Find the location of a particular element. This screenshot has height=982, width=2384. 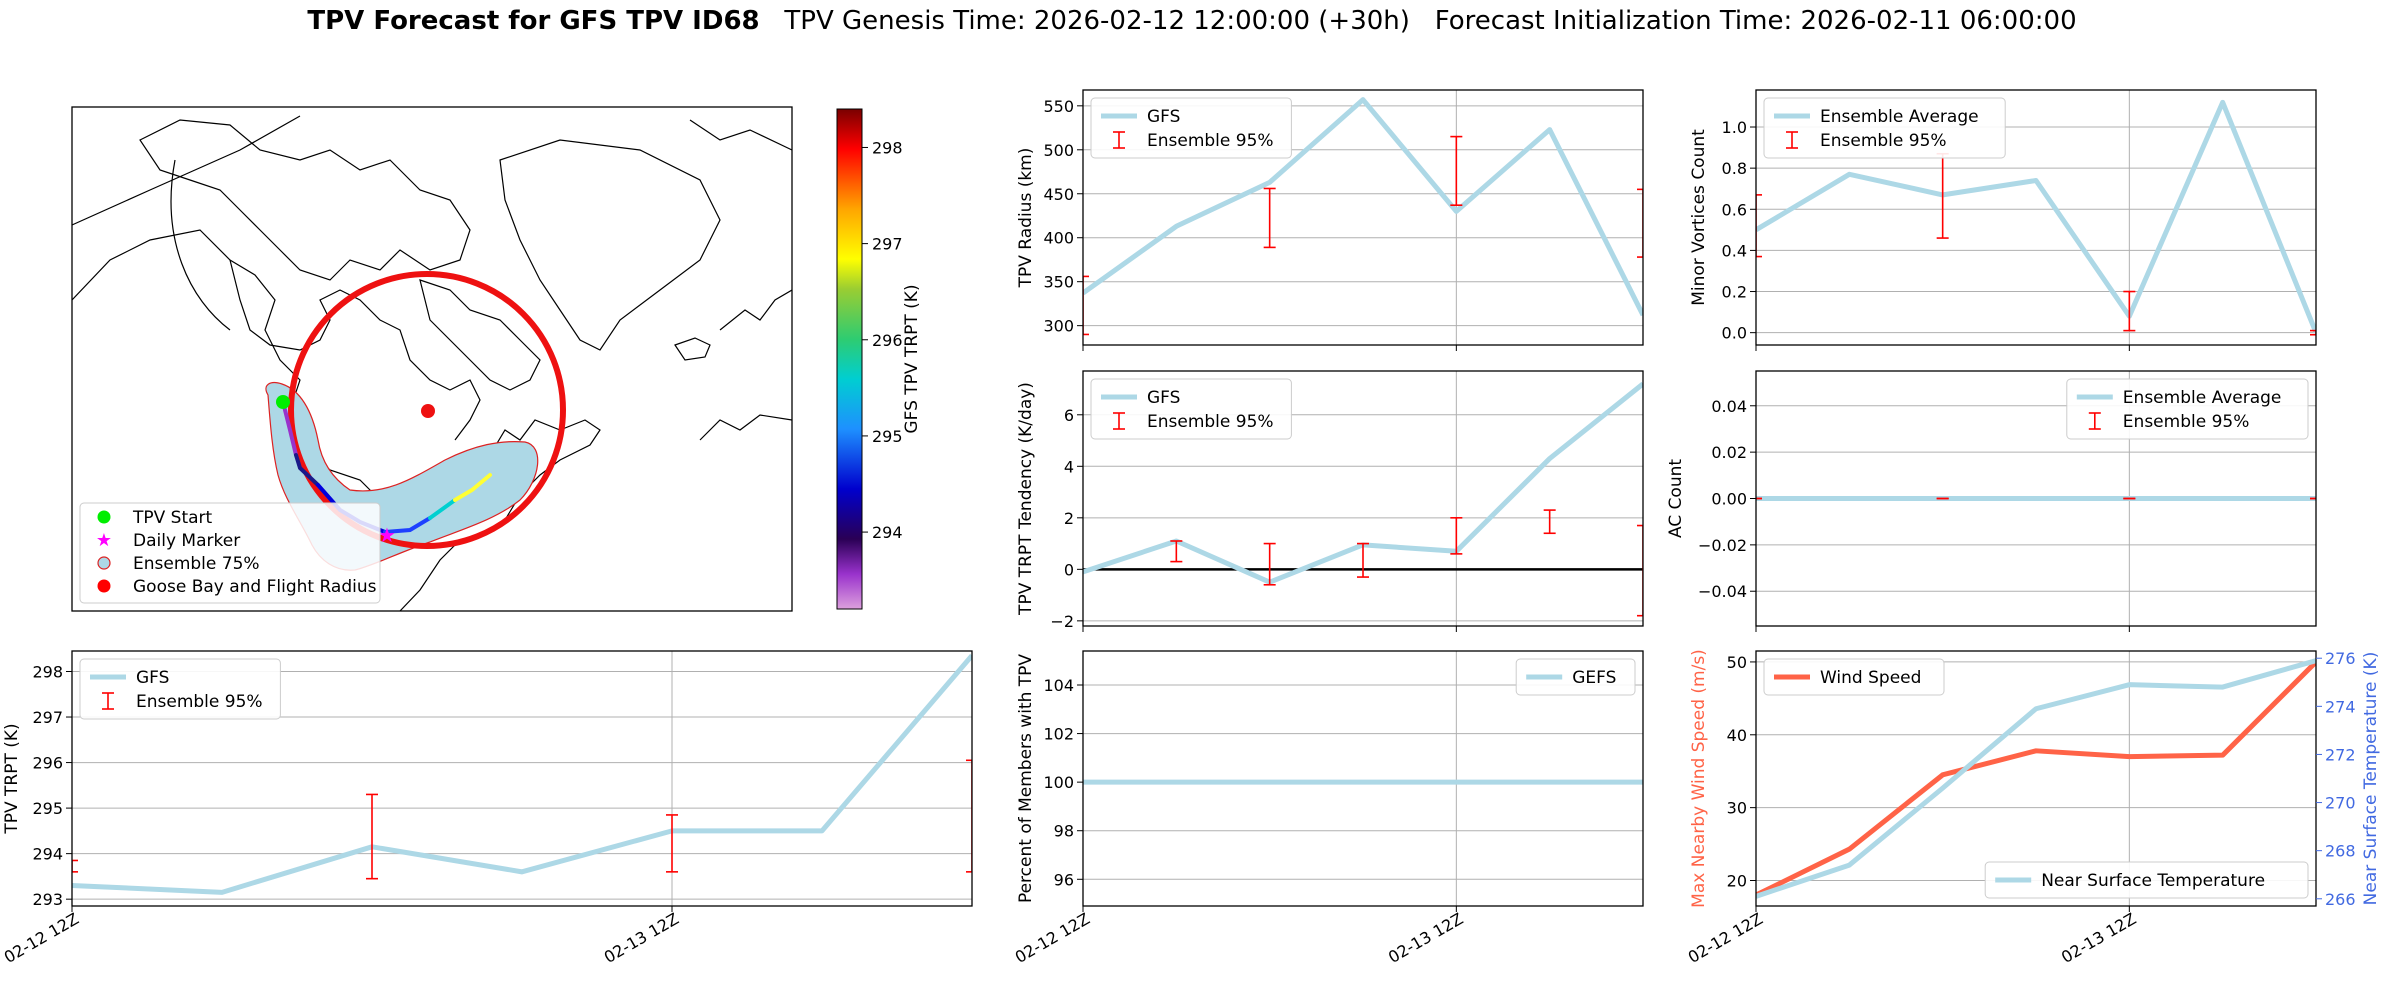

y-tick-label: 0.8 is located at coordinates (1734, 168).